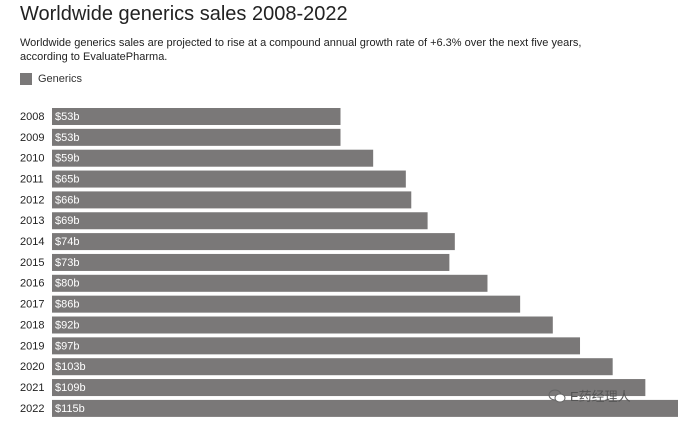 This screenshot has height=429, width=697. What do you see at coordinates (32, 388) in the screenshot?
I see `y-tick-label: 2021` at bounding box center [32, 388].